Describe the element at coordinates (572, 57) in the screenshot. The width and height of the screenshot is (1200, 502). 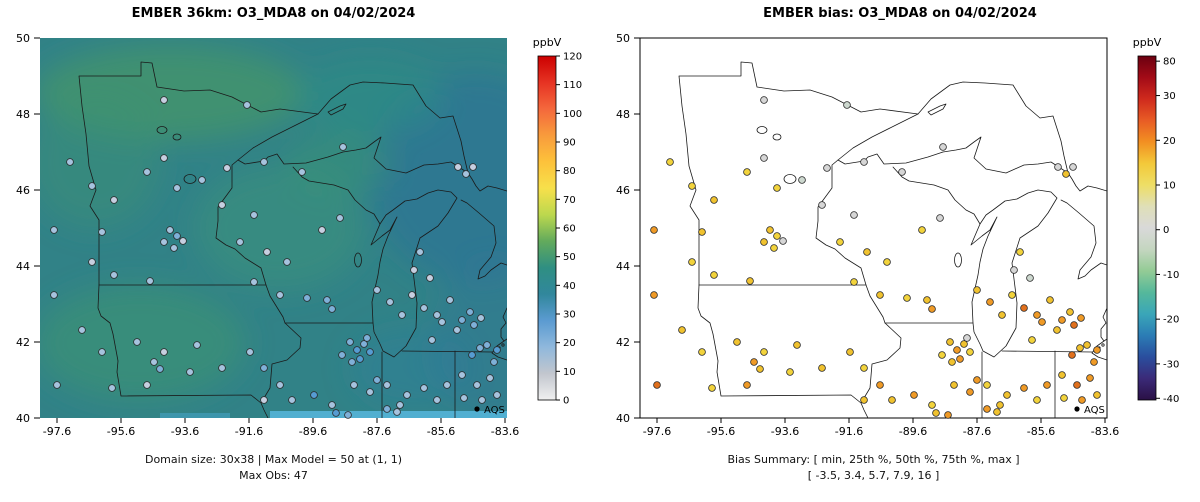
I see `colorbar-tick-label: 120` at that location.